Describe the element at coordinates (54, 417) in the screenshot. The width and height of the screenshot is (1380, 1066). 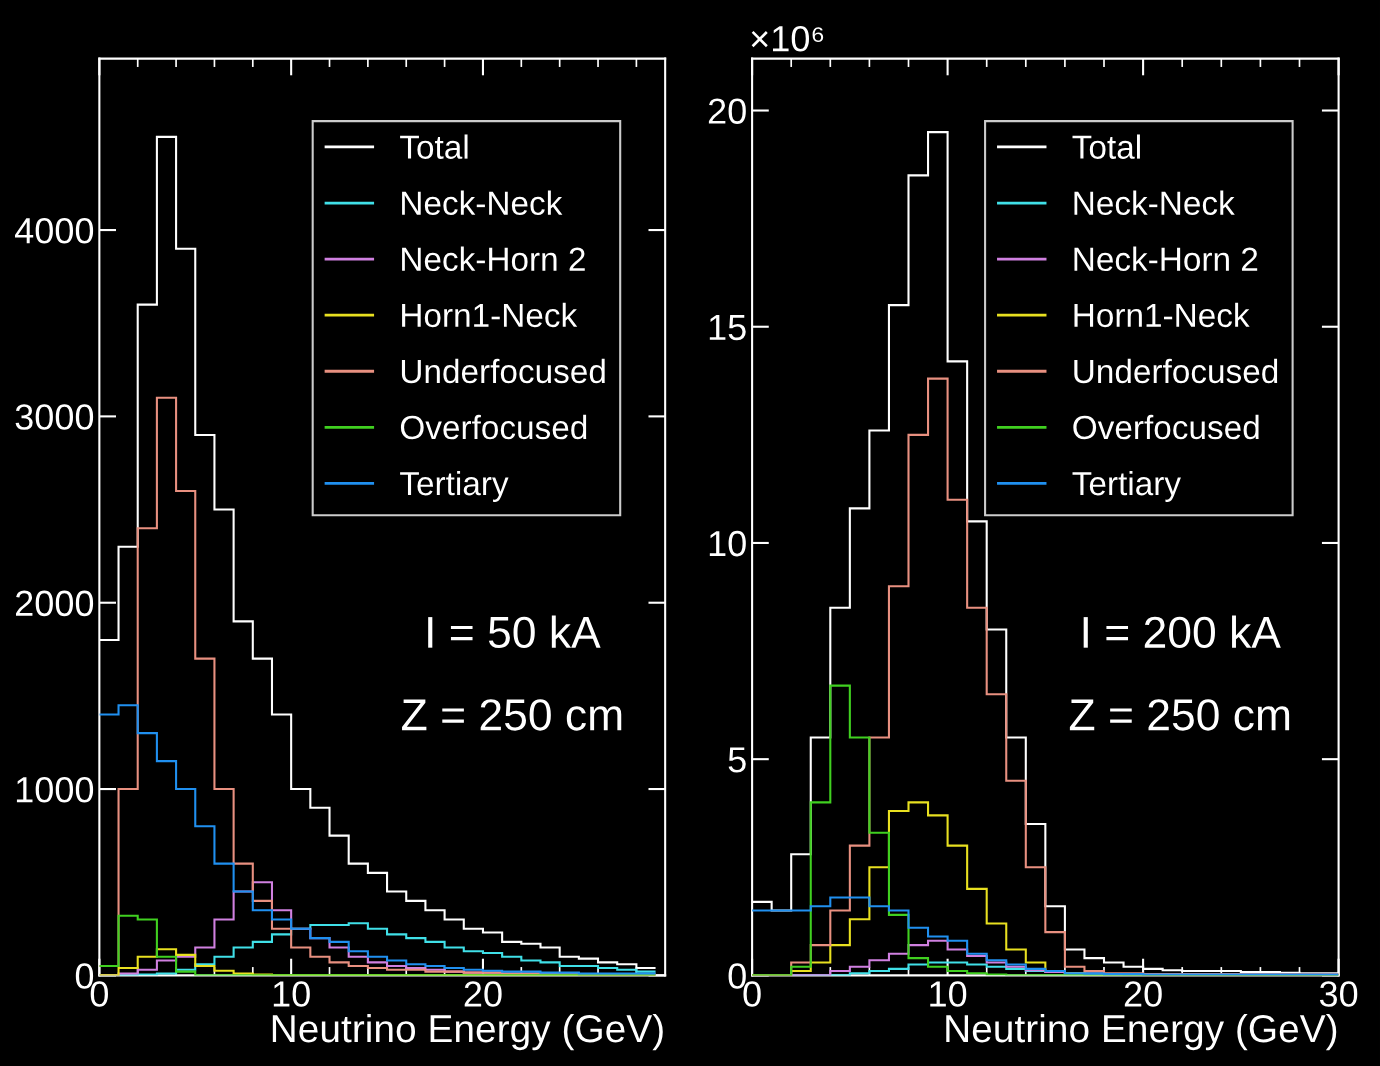
I see `y-tick-label: 3000` at that location.